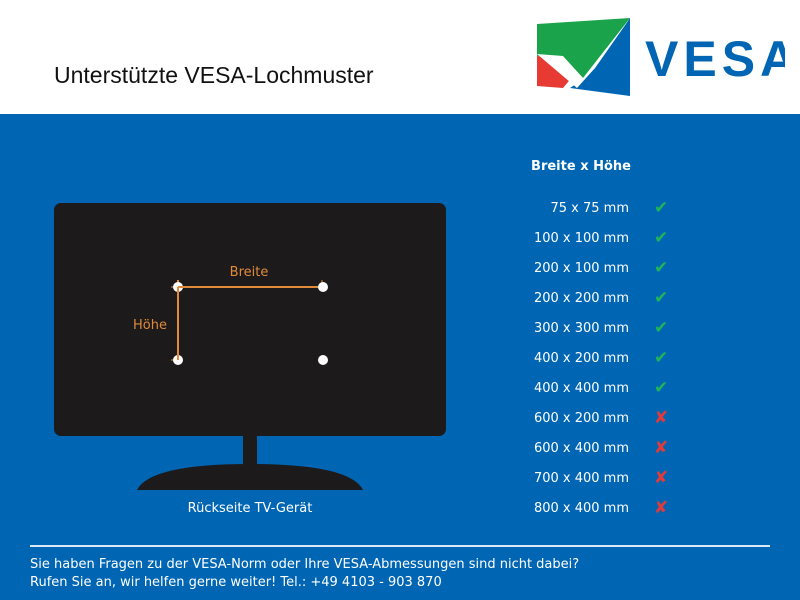 Image resolution: width=800 pixels, height=600 pixels. I want to click on table-row: 400 x 200 mm ✔, so click(590, 359).